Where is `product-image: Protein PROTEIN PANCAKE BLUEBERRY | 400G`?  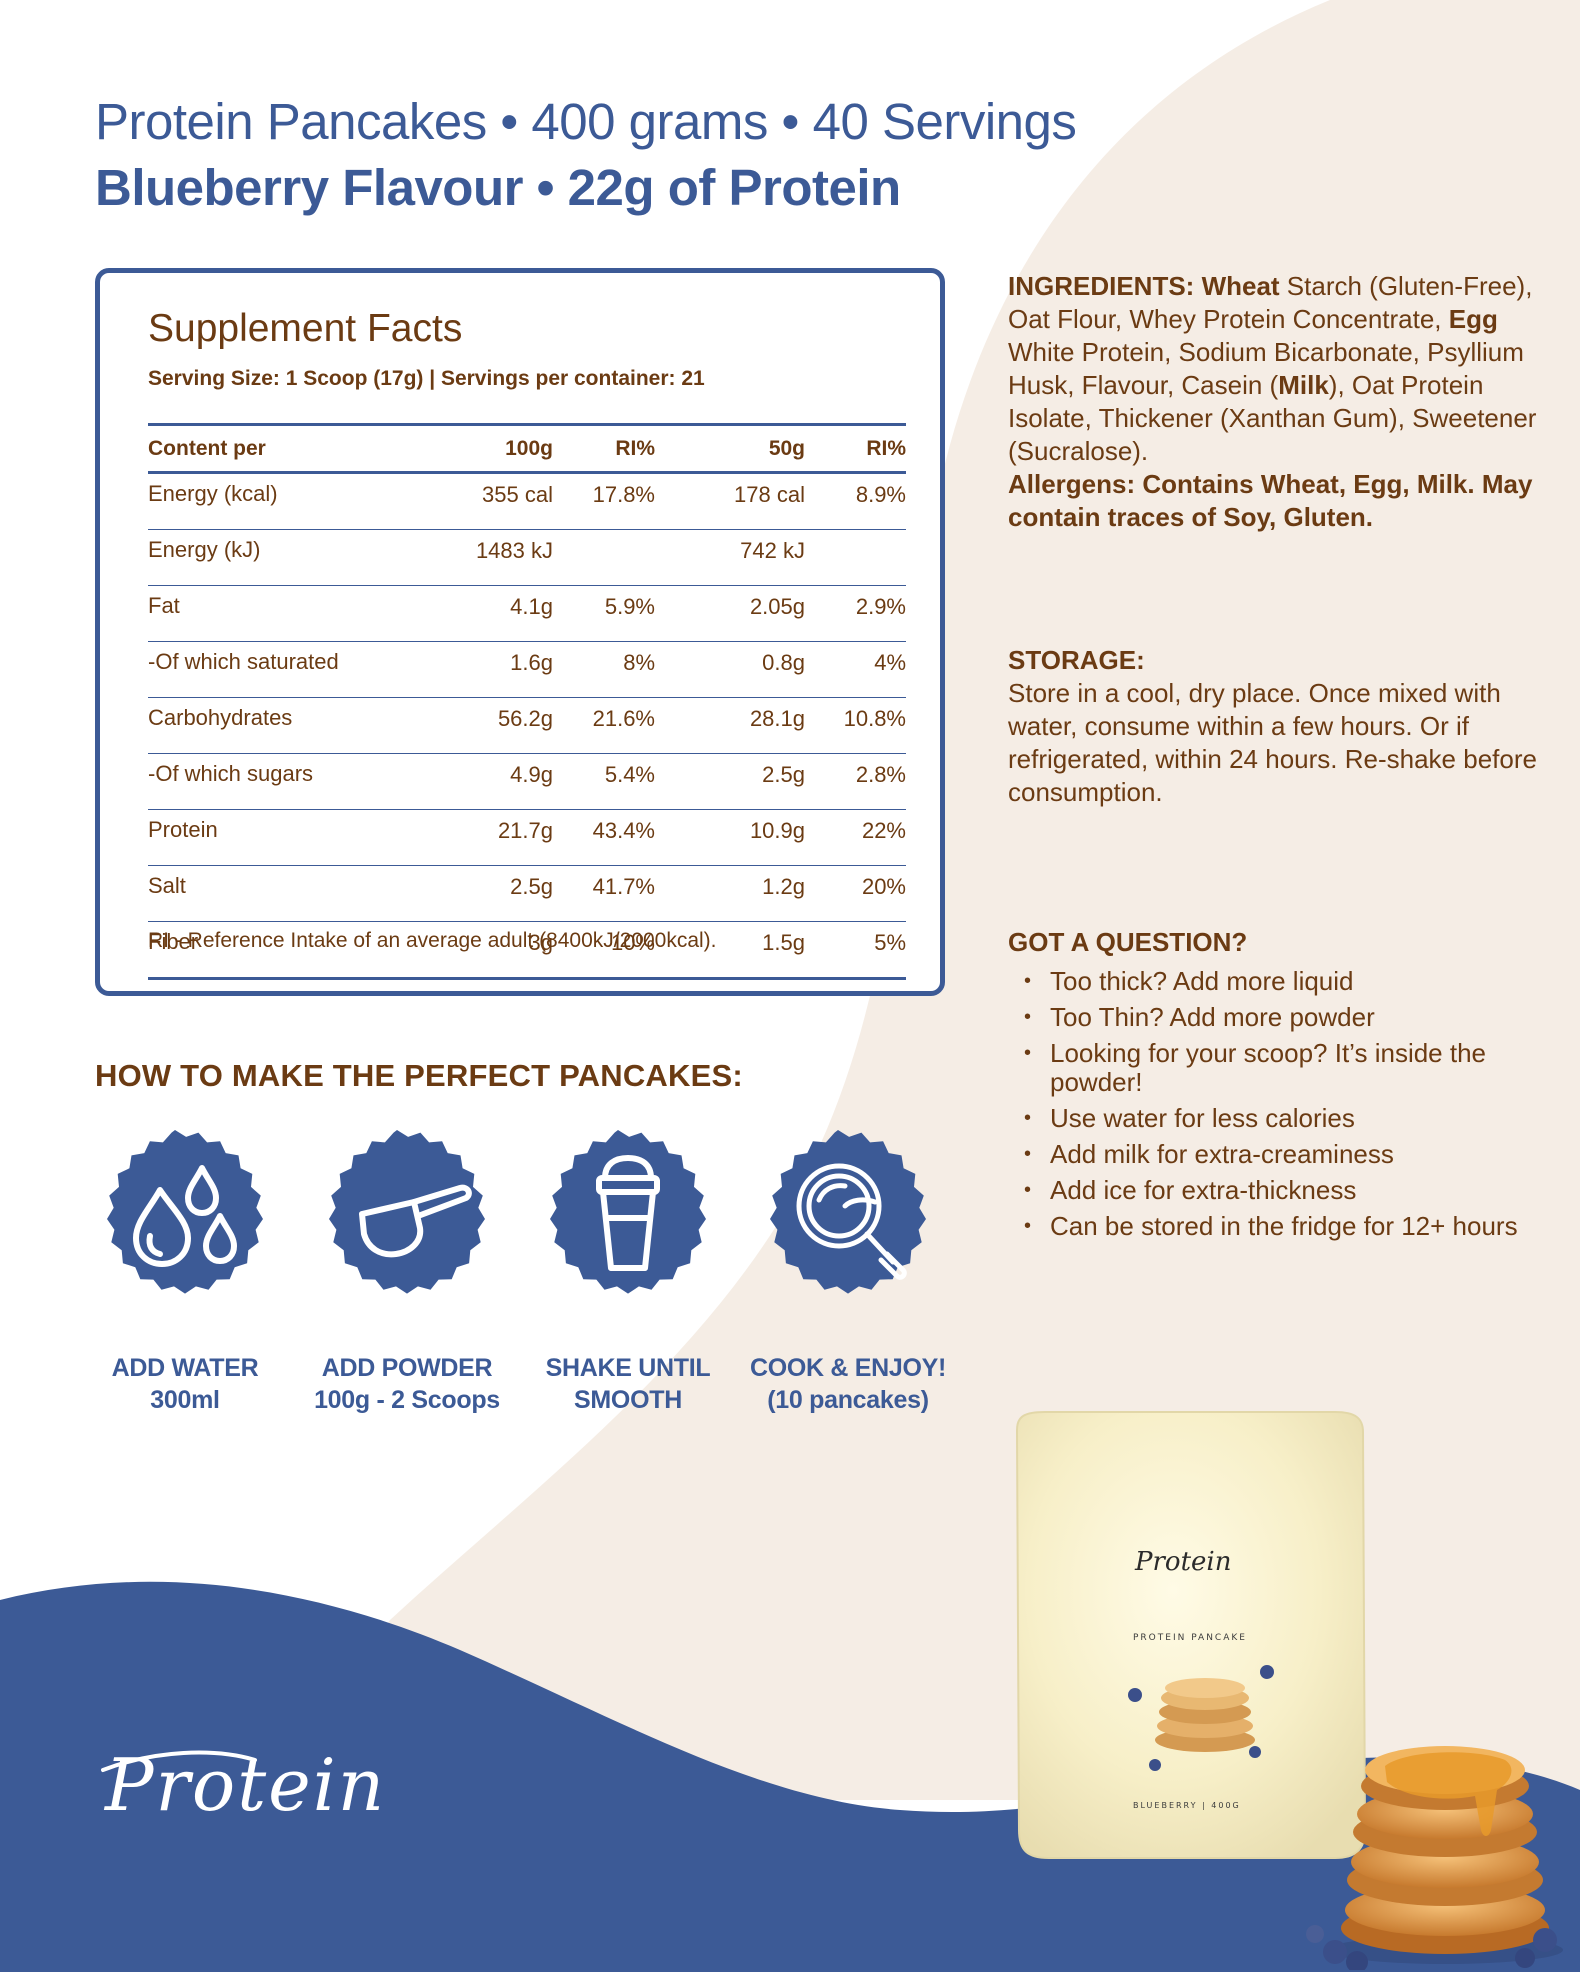
product-image: Protein PROTEIN PANCAKE BLUEBERRY | 400G is located at coordinates (1285, 1692).